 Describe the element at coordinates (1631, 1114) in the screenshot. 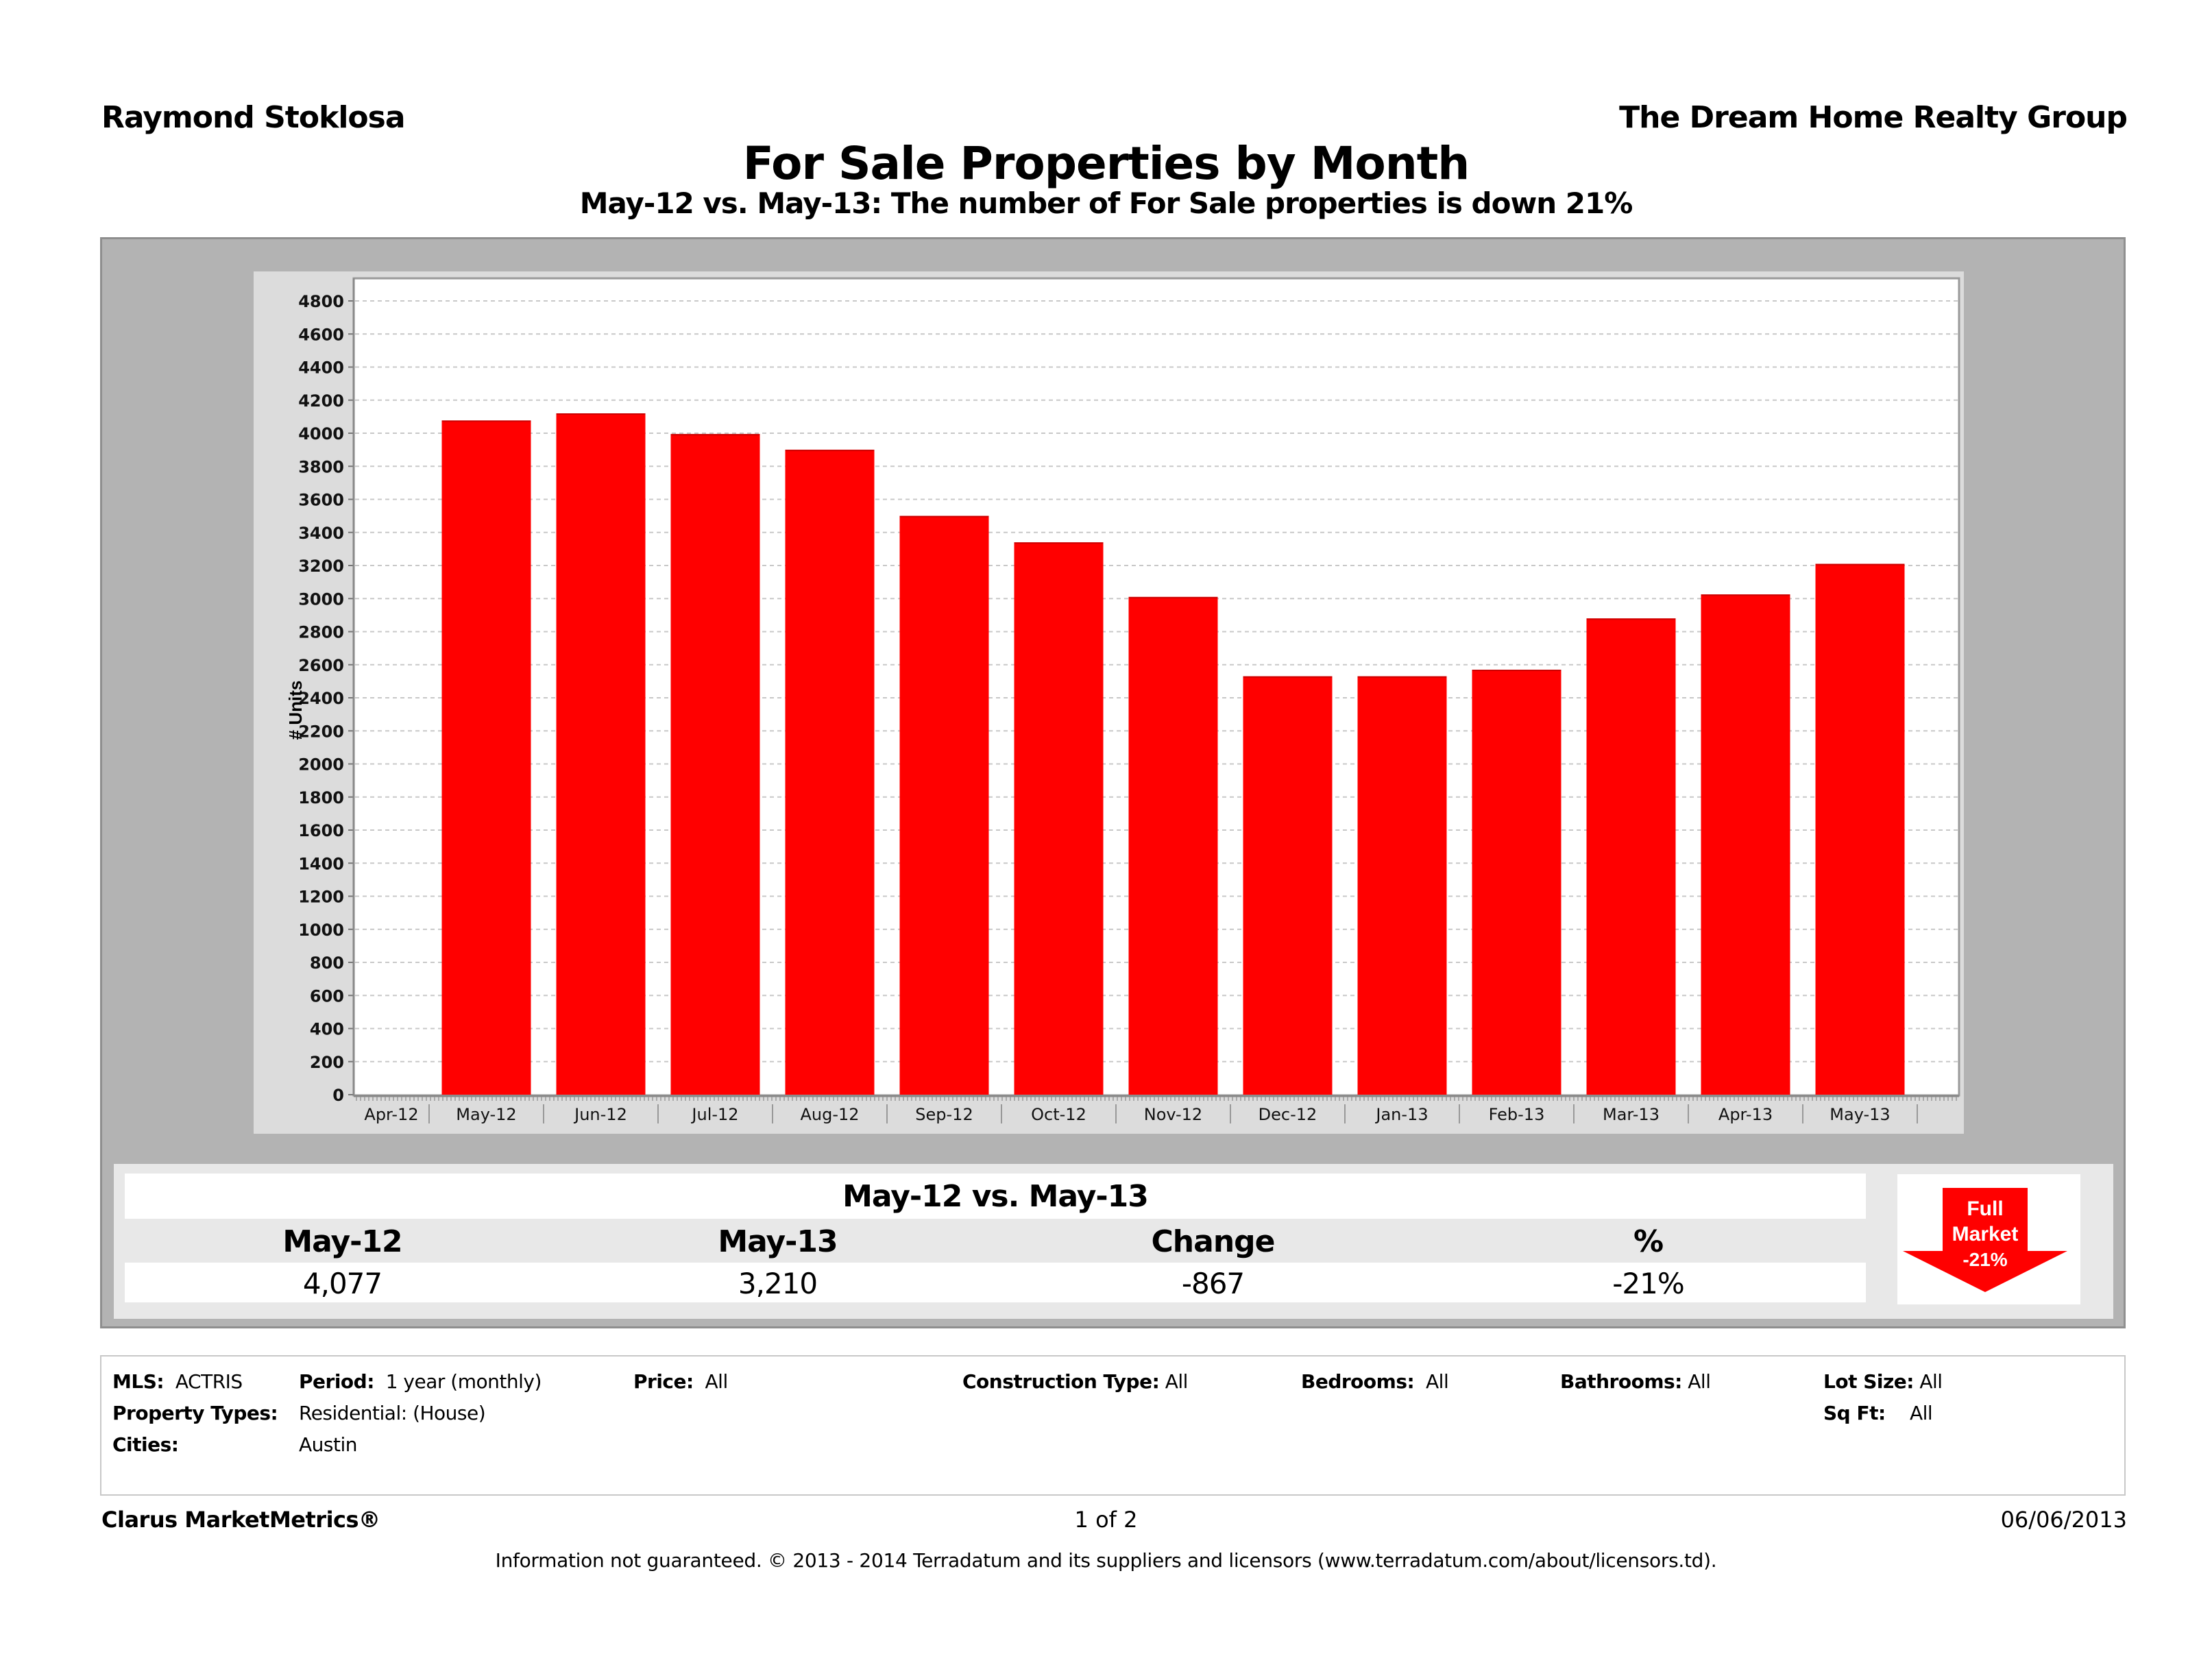

I see `x-tick-label: Mar-13` at that location.